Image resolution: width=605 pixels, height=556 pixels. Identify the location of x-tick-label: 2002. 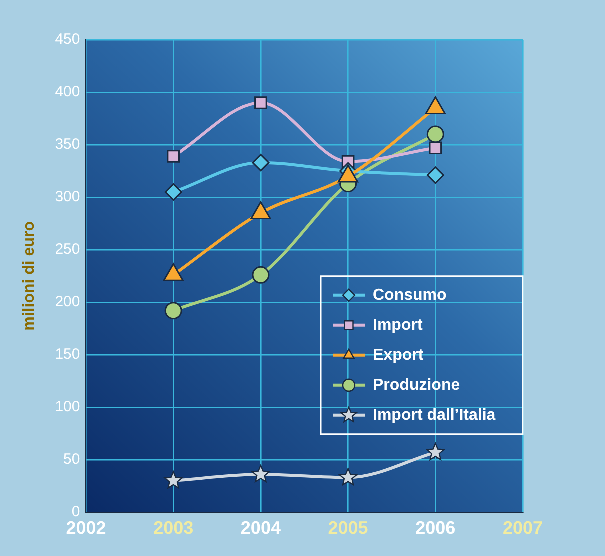
(86, 528).